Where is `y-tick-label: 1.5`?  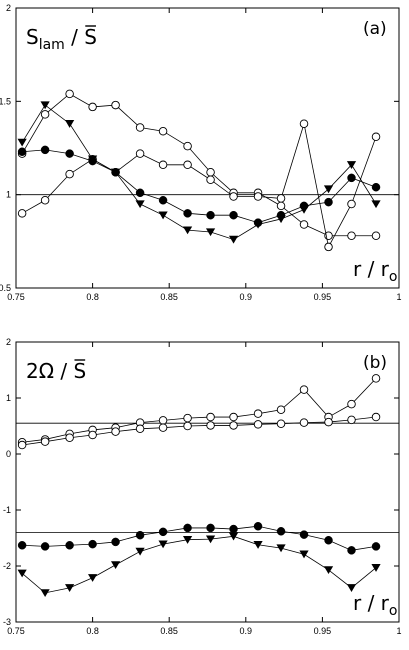 y-tick-label: 1.5 is located at coordinates (5, 101).